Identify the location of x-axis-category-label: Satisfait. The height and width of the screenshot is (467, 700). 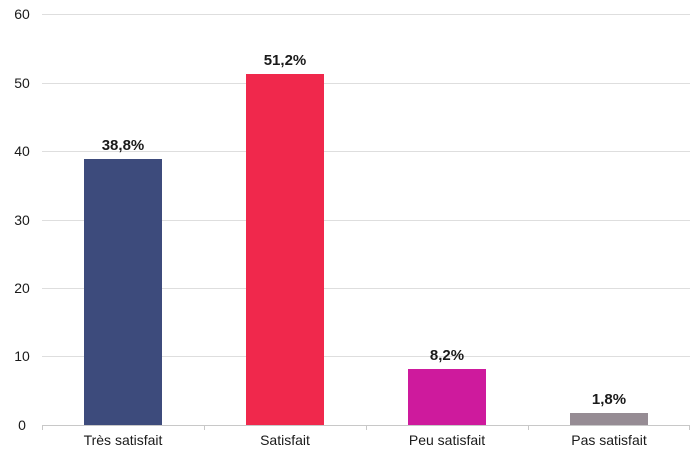
(285, 440).